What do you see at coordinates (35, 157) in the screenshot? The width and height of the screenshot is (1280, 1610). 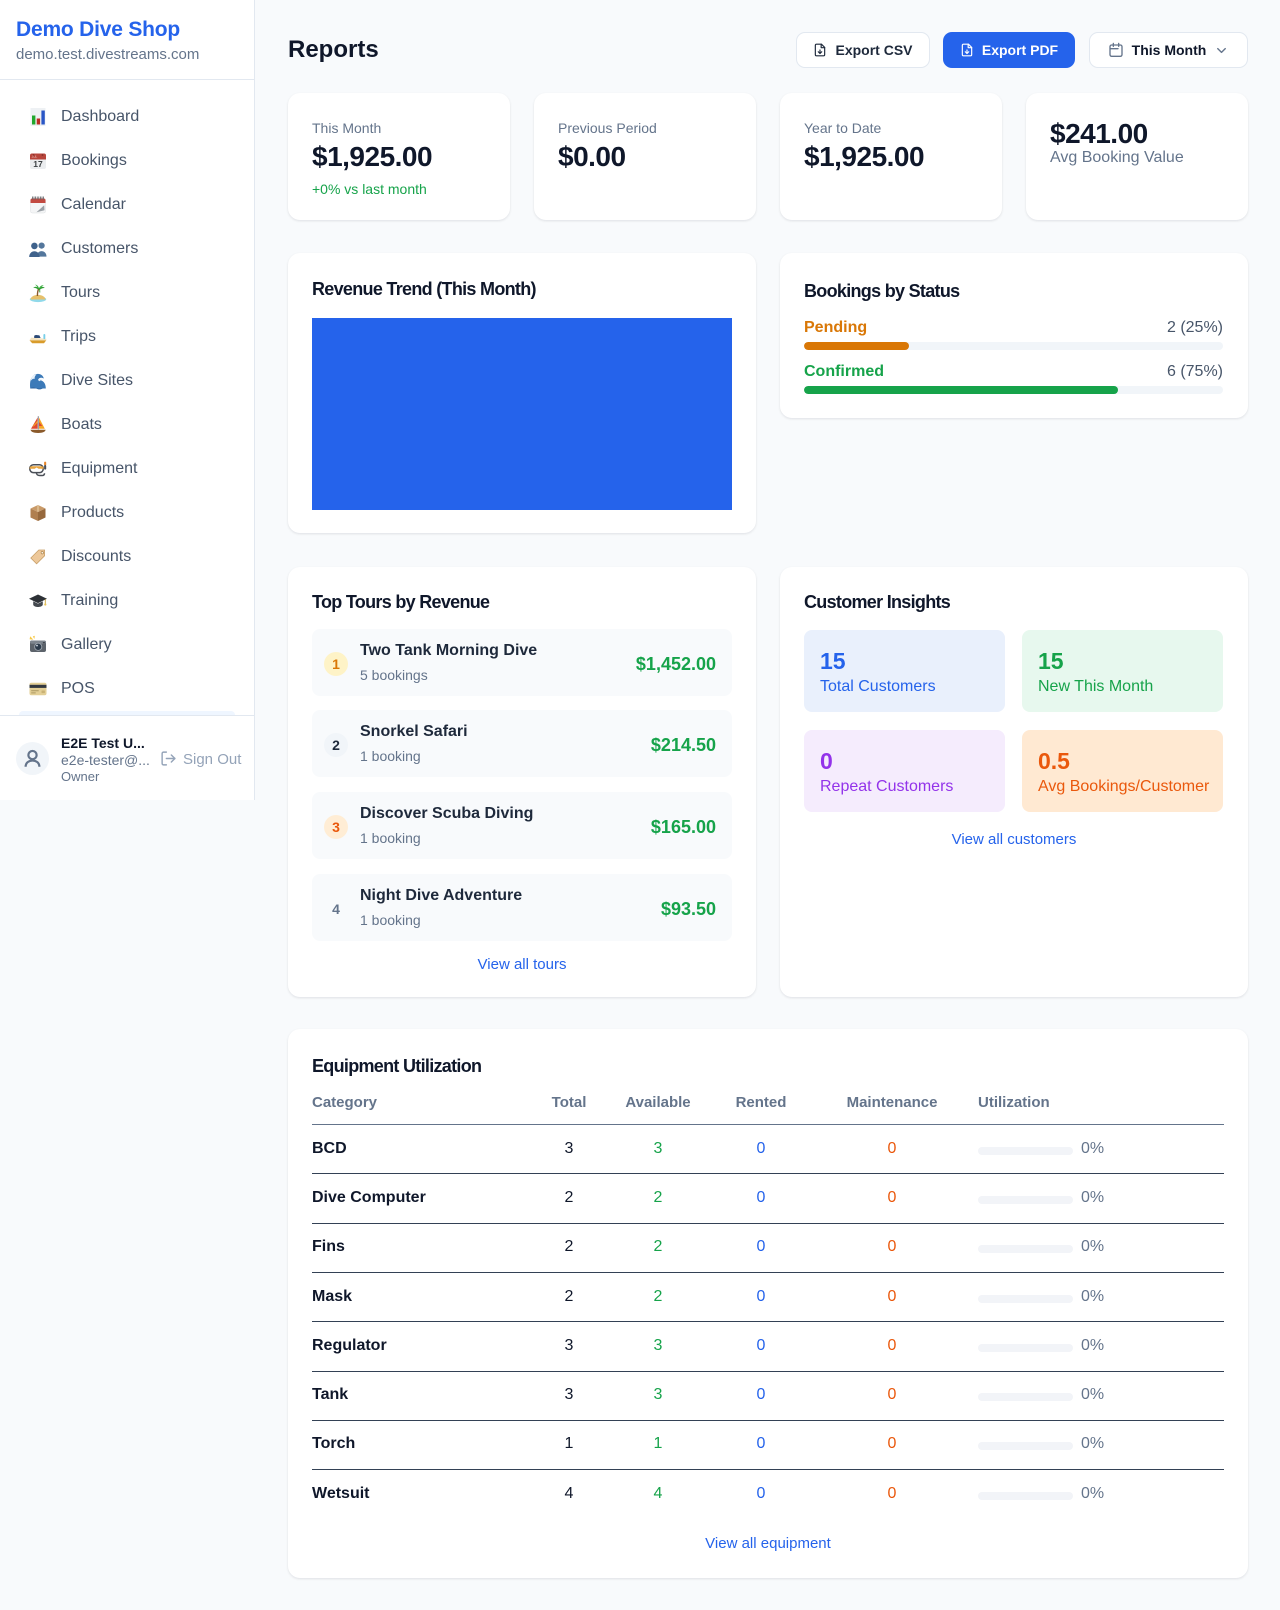 I see `svg-text: JUL` at bounding box center [35, 157].